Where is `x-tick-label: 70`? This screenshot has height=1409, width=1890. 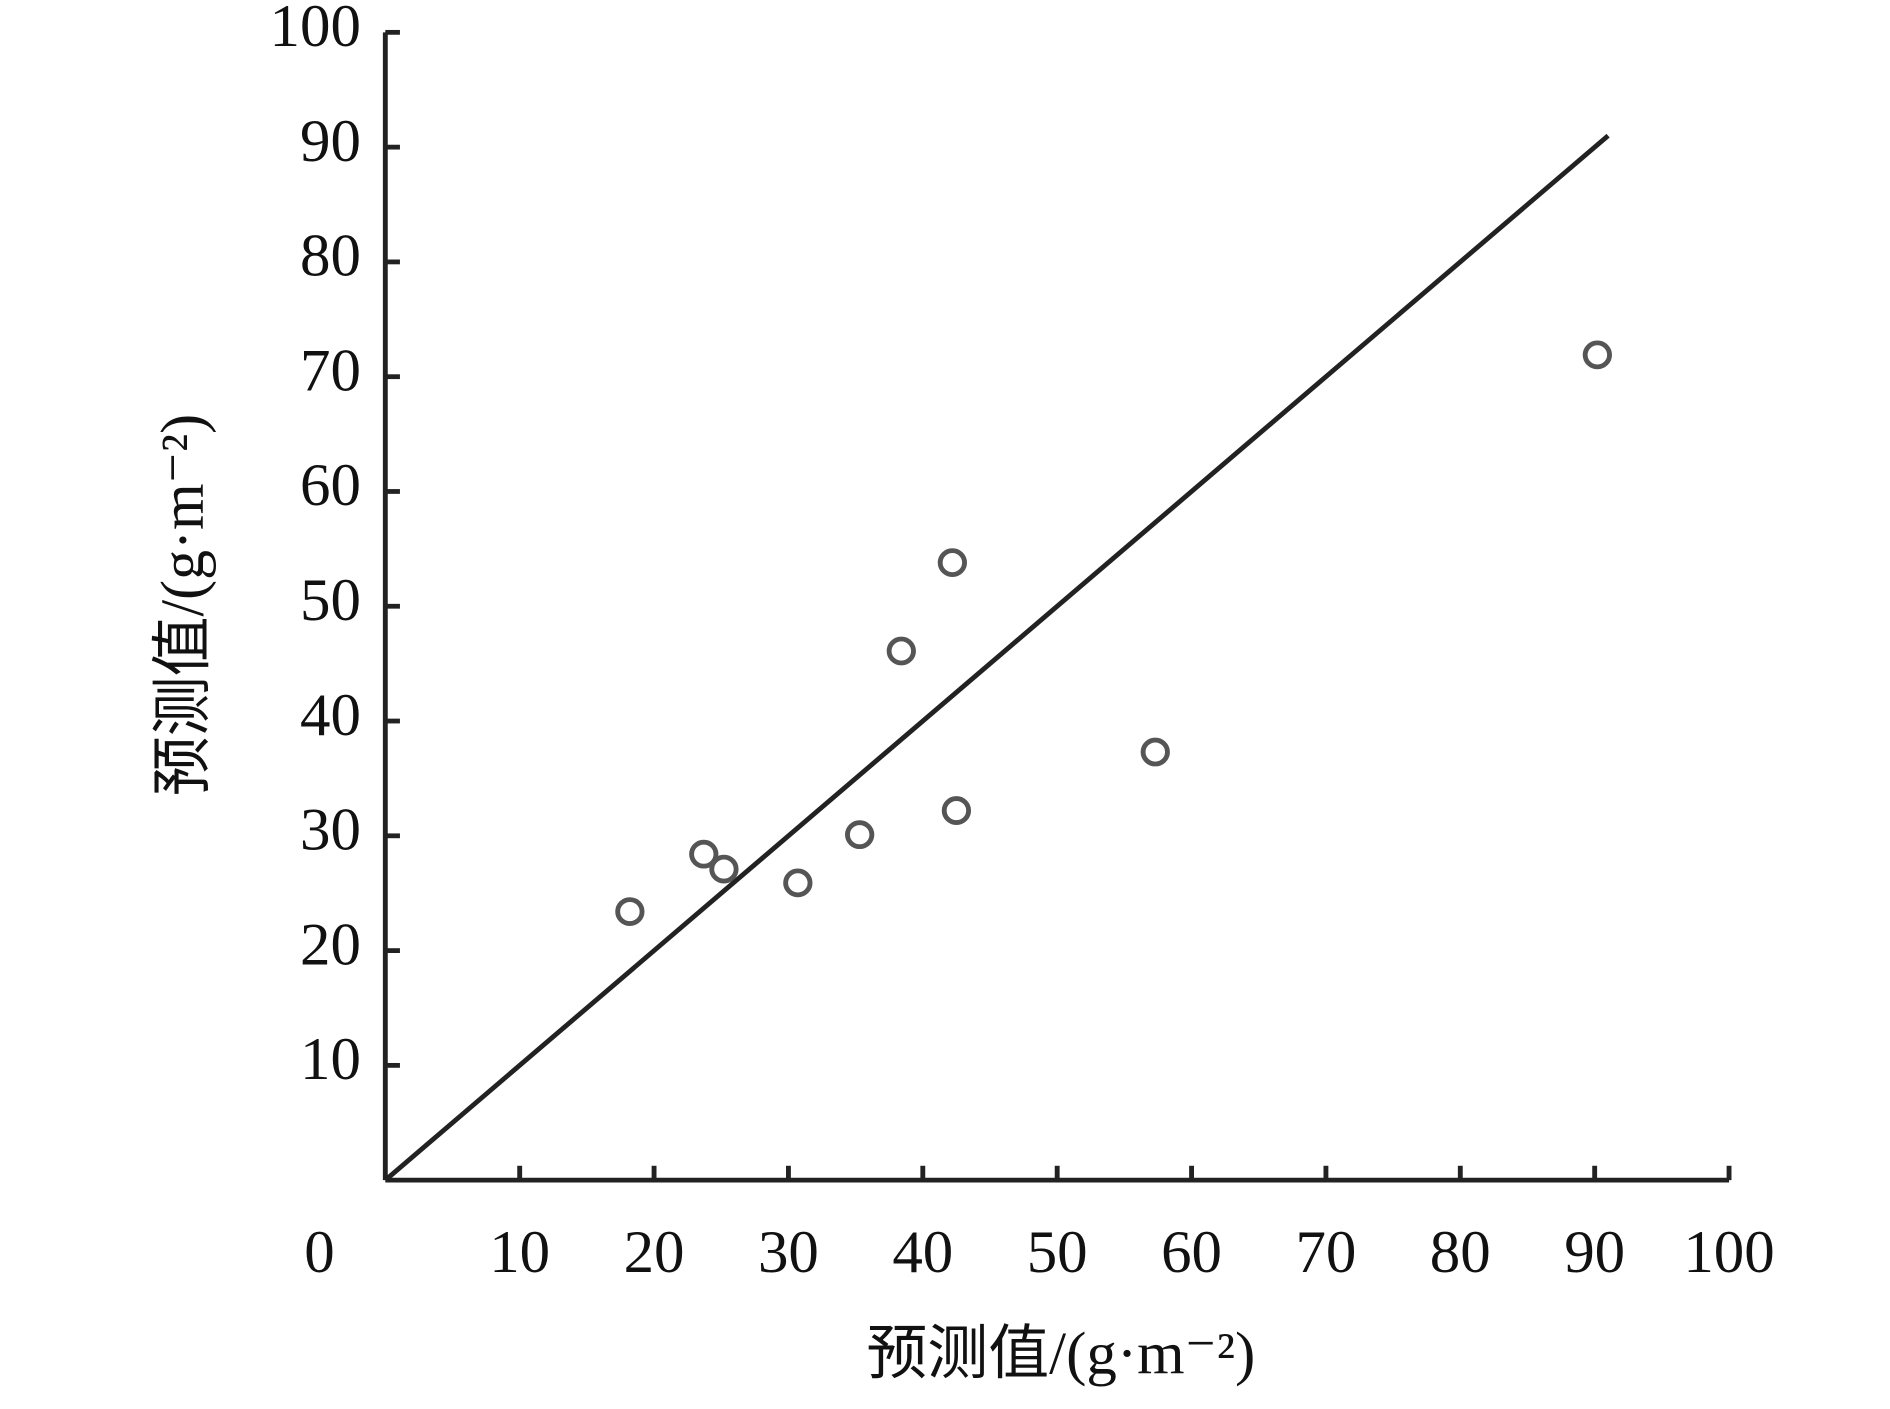 x-tick-label: 70 is located at coordinates (1325, 1252).